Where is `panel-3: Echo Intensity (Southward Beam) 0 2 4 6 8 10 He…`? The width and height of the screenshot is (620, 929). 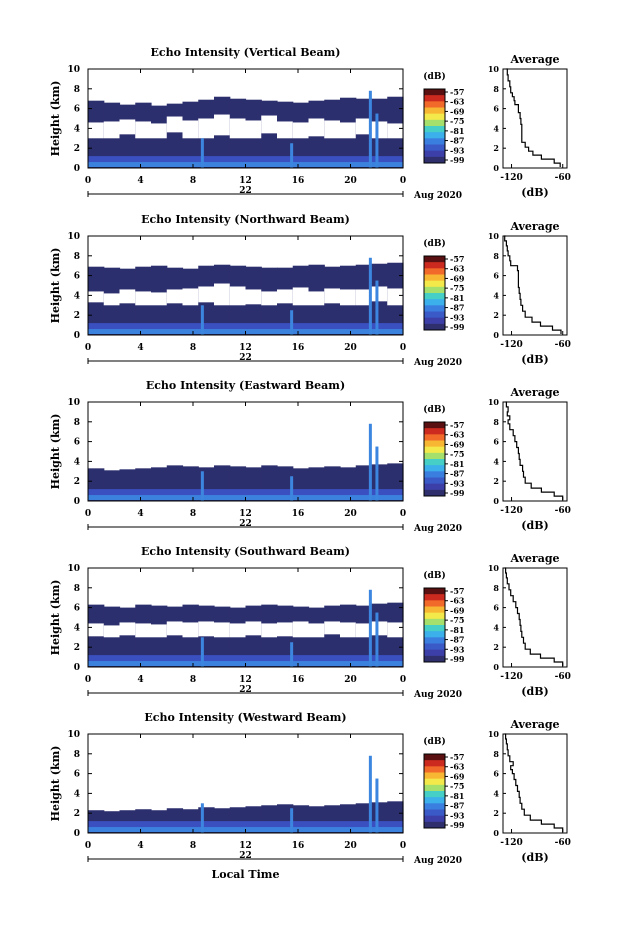
panel-3: Echo Intensity (Southward Beam) 0 2 4 6 8 10 He… is located at coordinates (310, 622).